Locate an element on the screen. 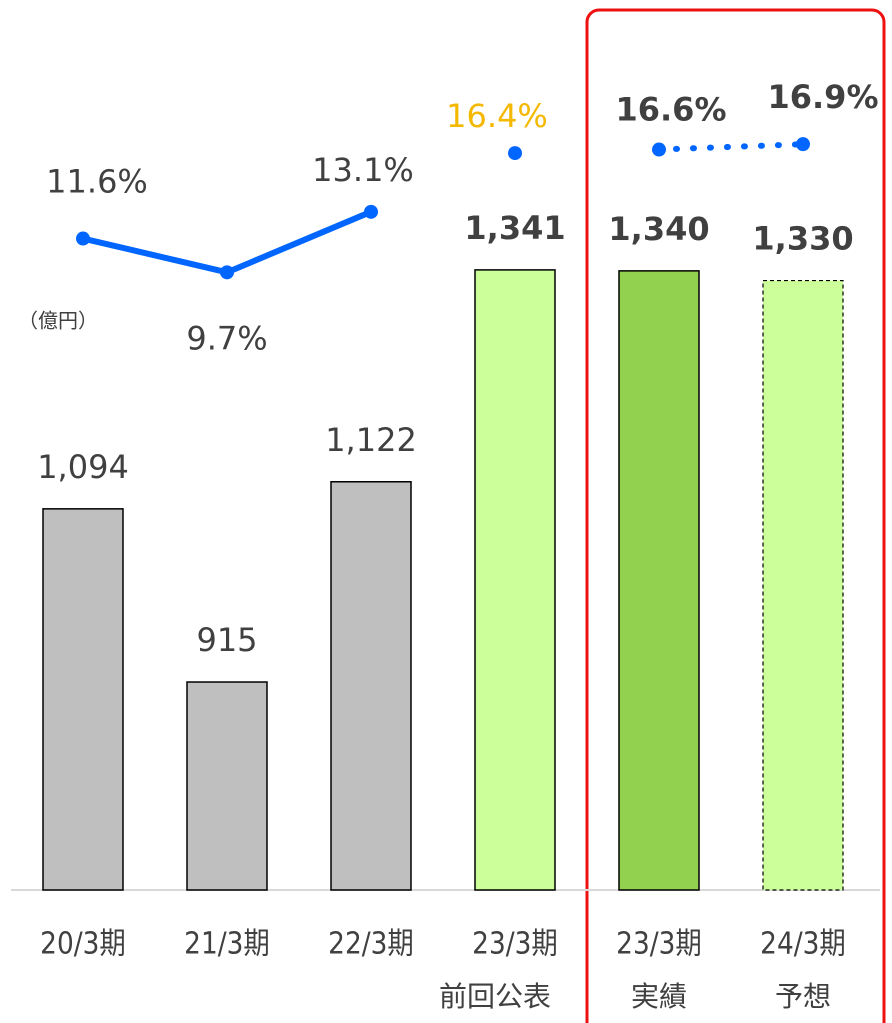  bar-value-label: 1,094 is located at coordinates (83, 467).